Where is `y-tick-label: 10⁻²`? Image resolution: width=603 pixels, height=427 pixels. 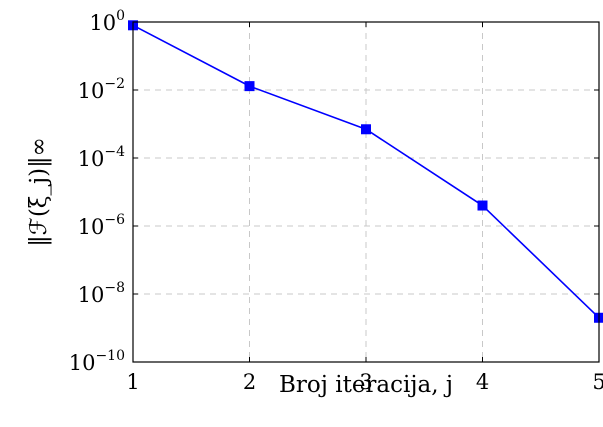
y-tick-label: 10⁻² is located at coordinates (101, 89).